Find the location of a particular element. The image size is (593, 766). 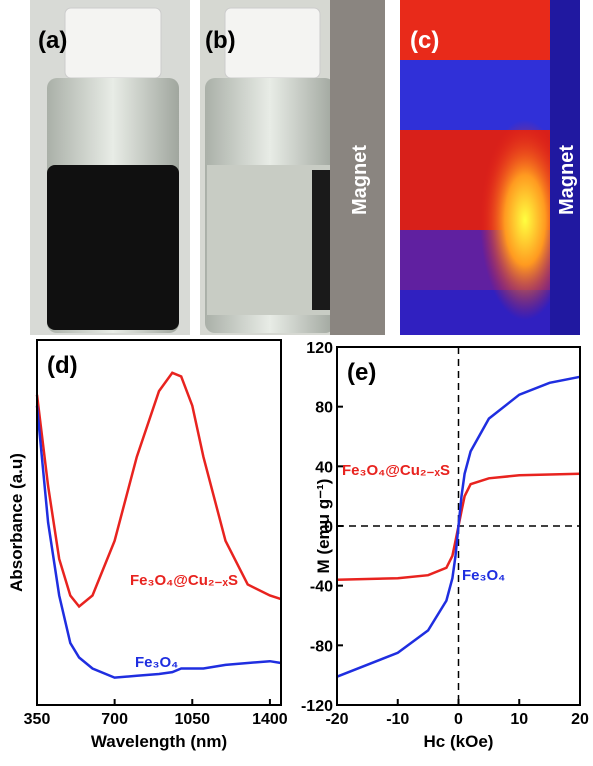

panel-label: (a) is located at coordinates (52, 40).